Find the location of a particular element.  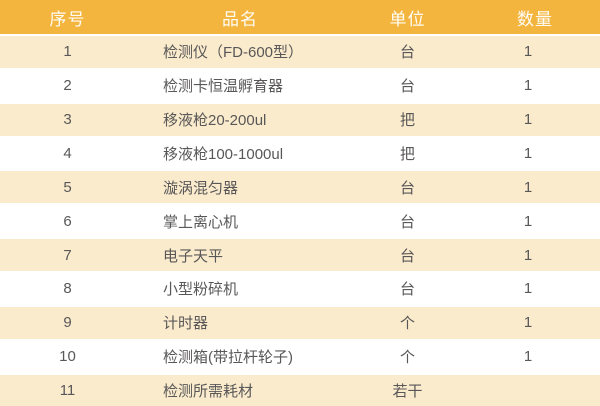

cell-no: 2 is located at coordinates (67, 86).